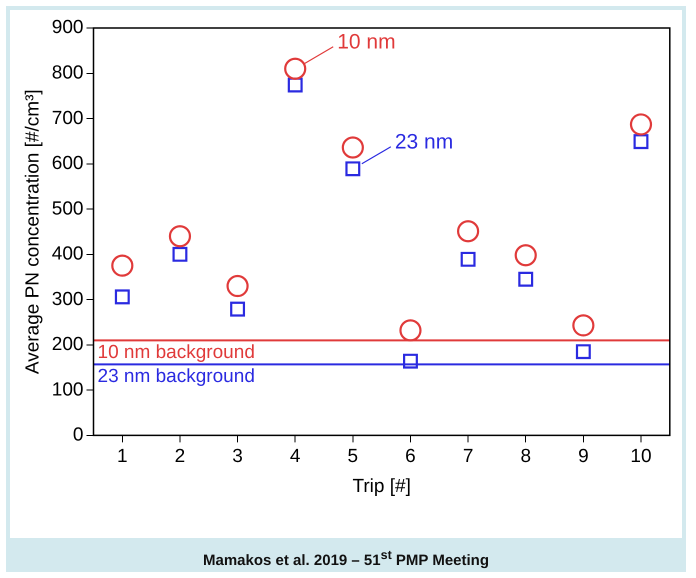 The height and width of the screenshot is (578, 696). Describe the element at coordinates (68, 209) in the screenshot. I see `y-tick-label: 500` at that location.